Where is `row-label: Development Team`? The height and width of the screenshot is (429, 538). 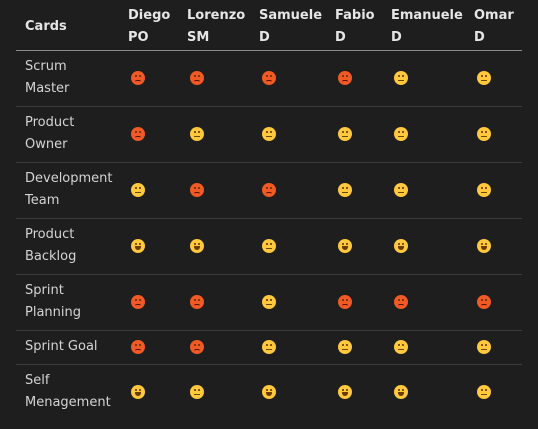 row-label: Development Team is located at coordinates (67, 190).